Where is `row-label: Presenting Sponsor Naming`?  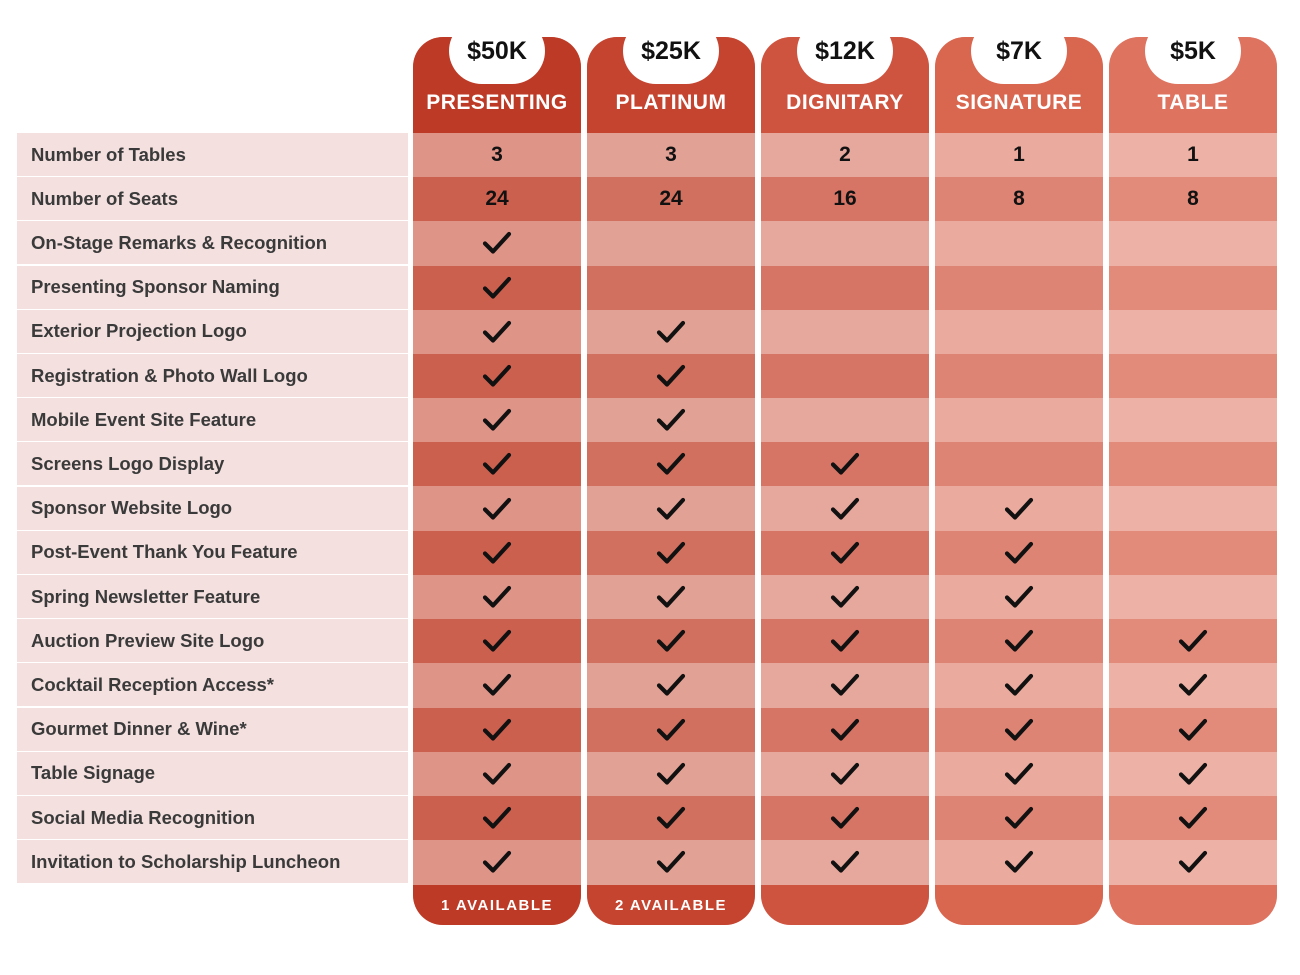 row-label: Presenting Sponsor Naming is located at coordinates (212, 287).